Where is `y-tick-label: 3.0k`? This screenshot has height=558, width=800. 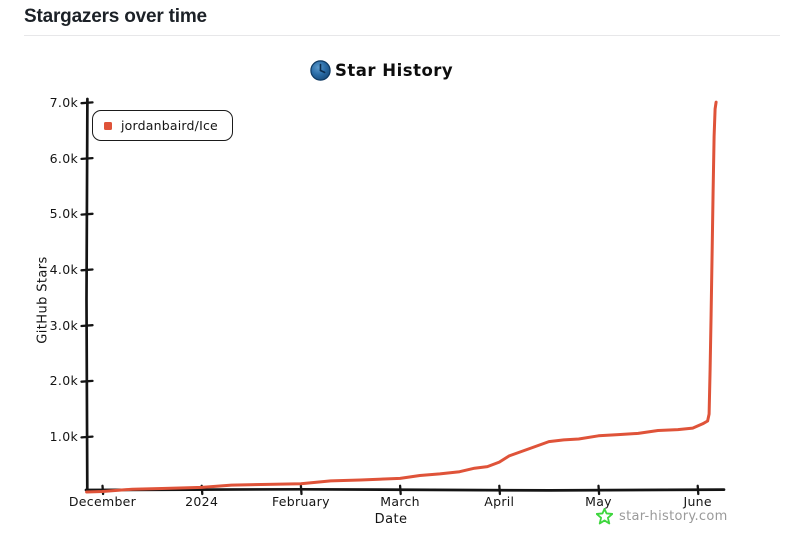
y-tick-label: 3.0k is located at coordinates (63, 325).